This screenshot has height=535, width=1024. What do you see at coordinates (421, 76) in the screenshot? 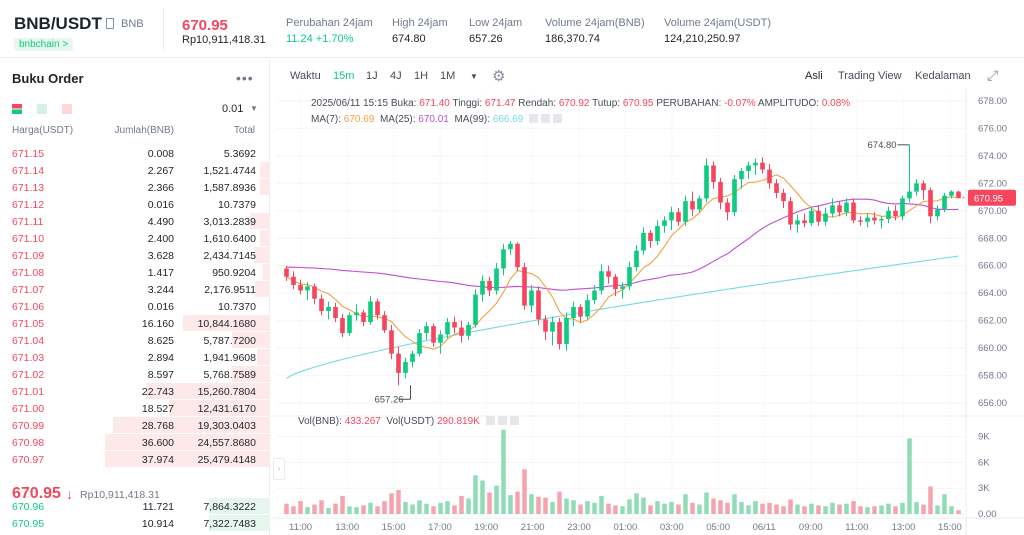
I see `interval-1h: 1H` at bounding box center [421, 76].